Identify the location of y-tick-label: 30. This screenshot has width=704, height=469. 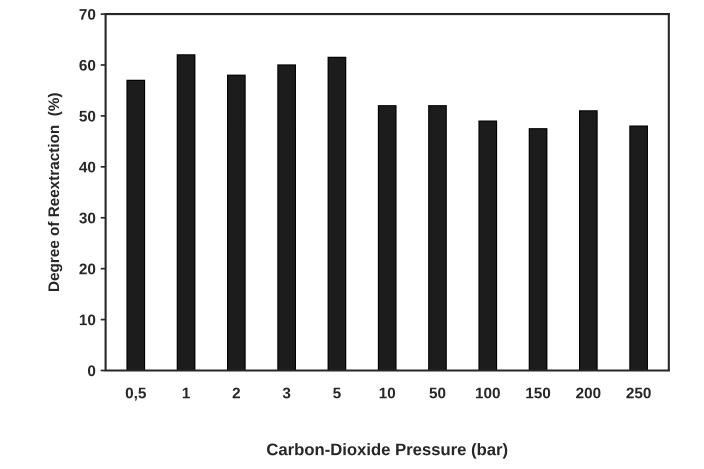
(87, 218).